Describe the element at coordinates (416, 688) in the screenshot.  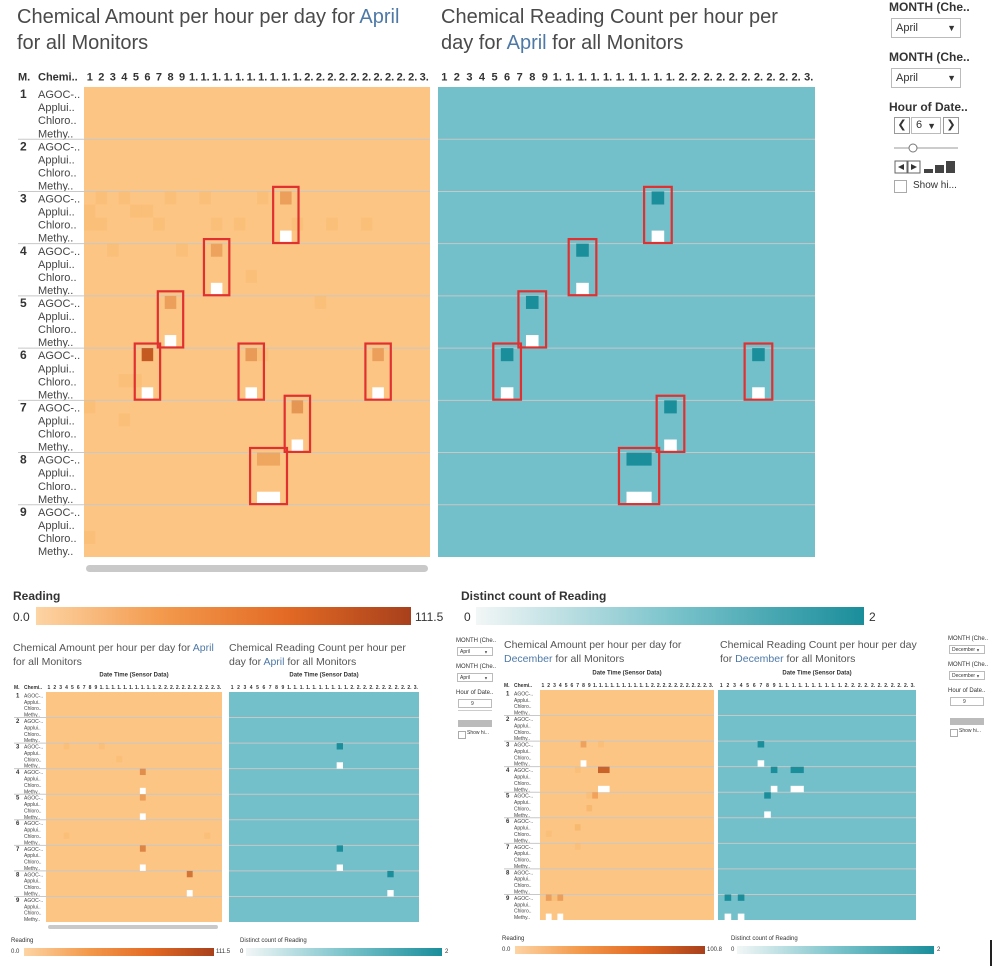
I see `x-tick-label: 3.` at that location.